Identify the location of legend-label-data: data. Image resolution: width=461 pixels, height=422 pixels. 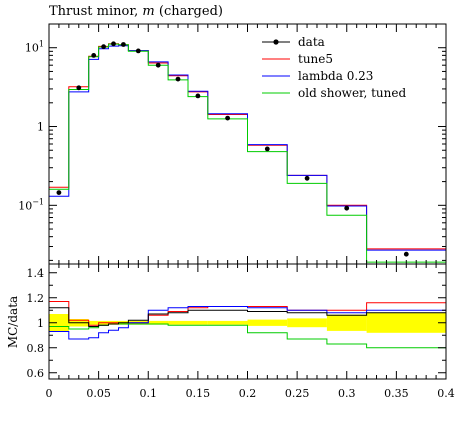
(311, 42).